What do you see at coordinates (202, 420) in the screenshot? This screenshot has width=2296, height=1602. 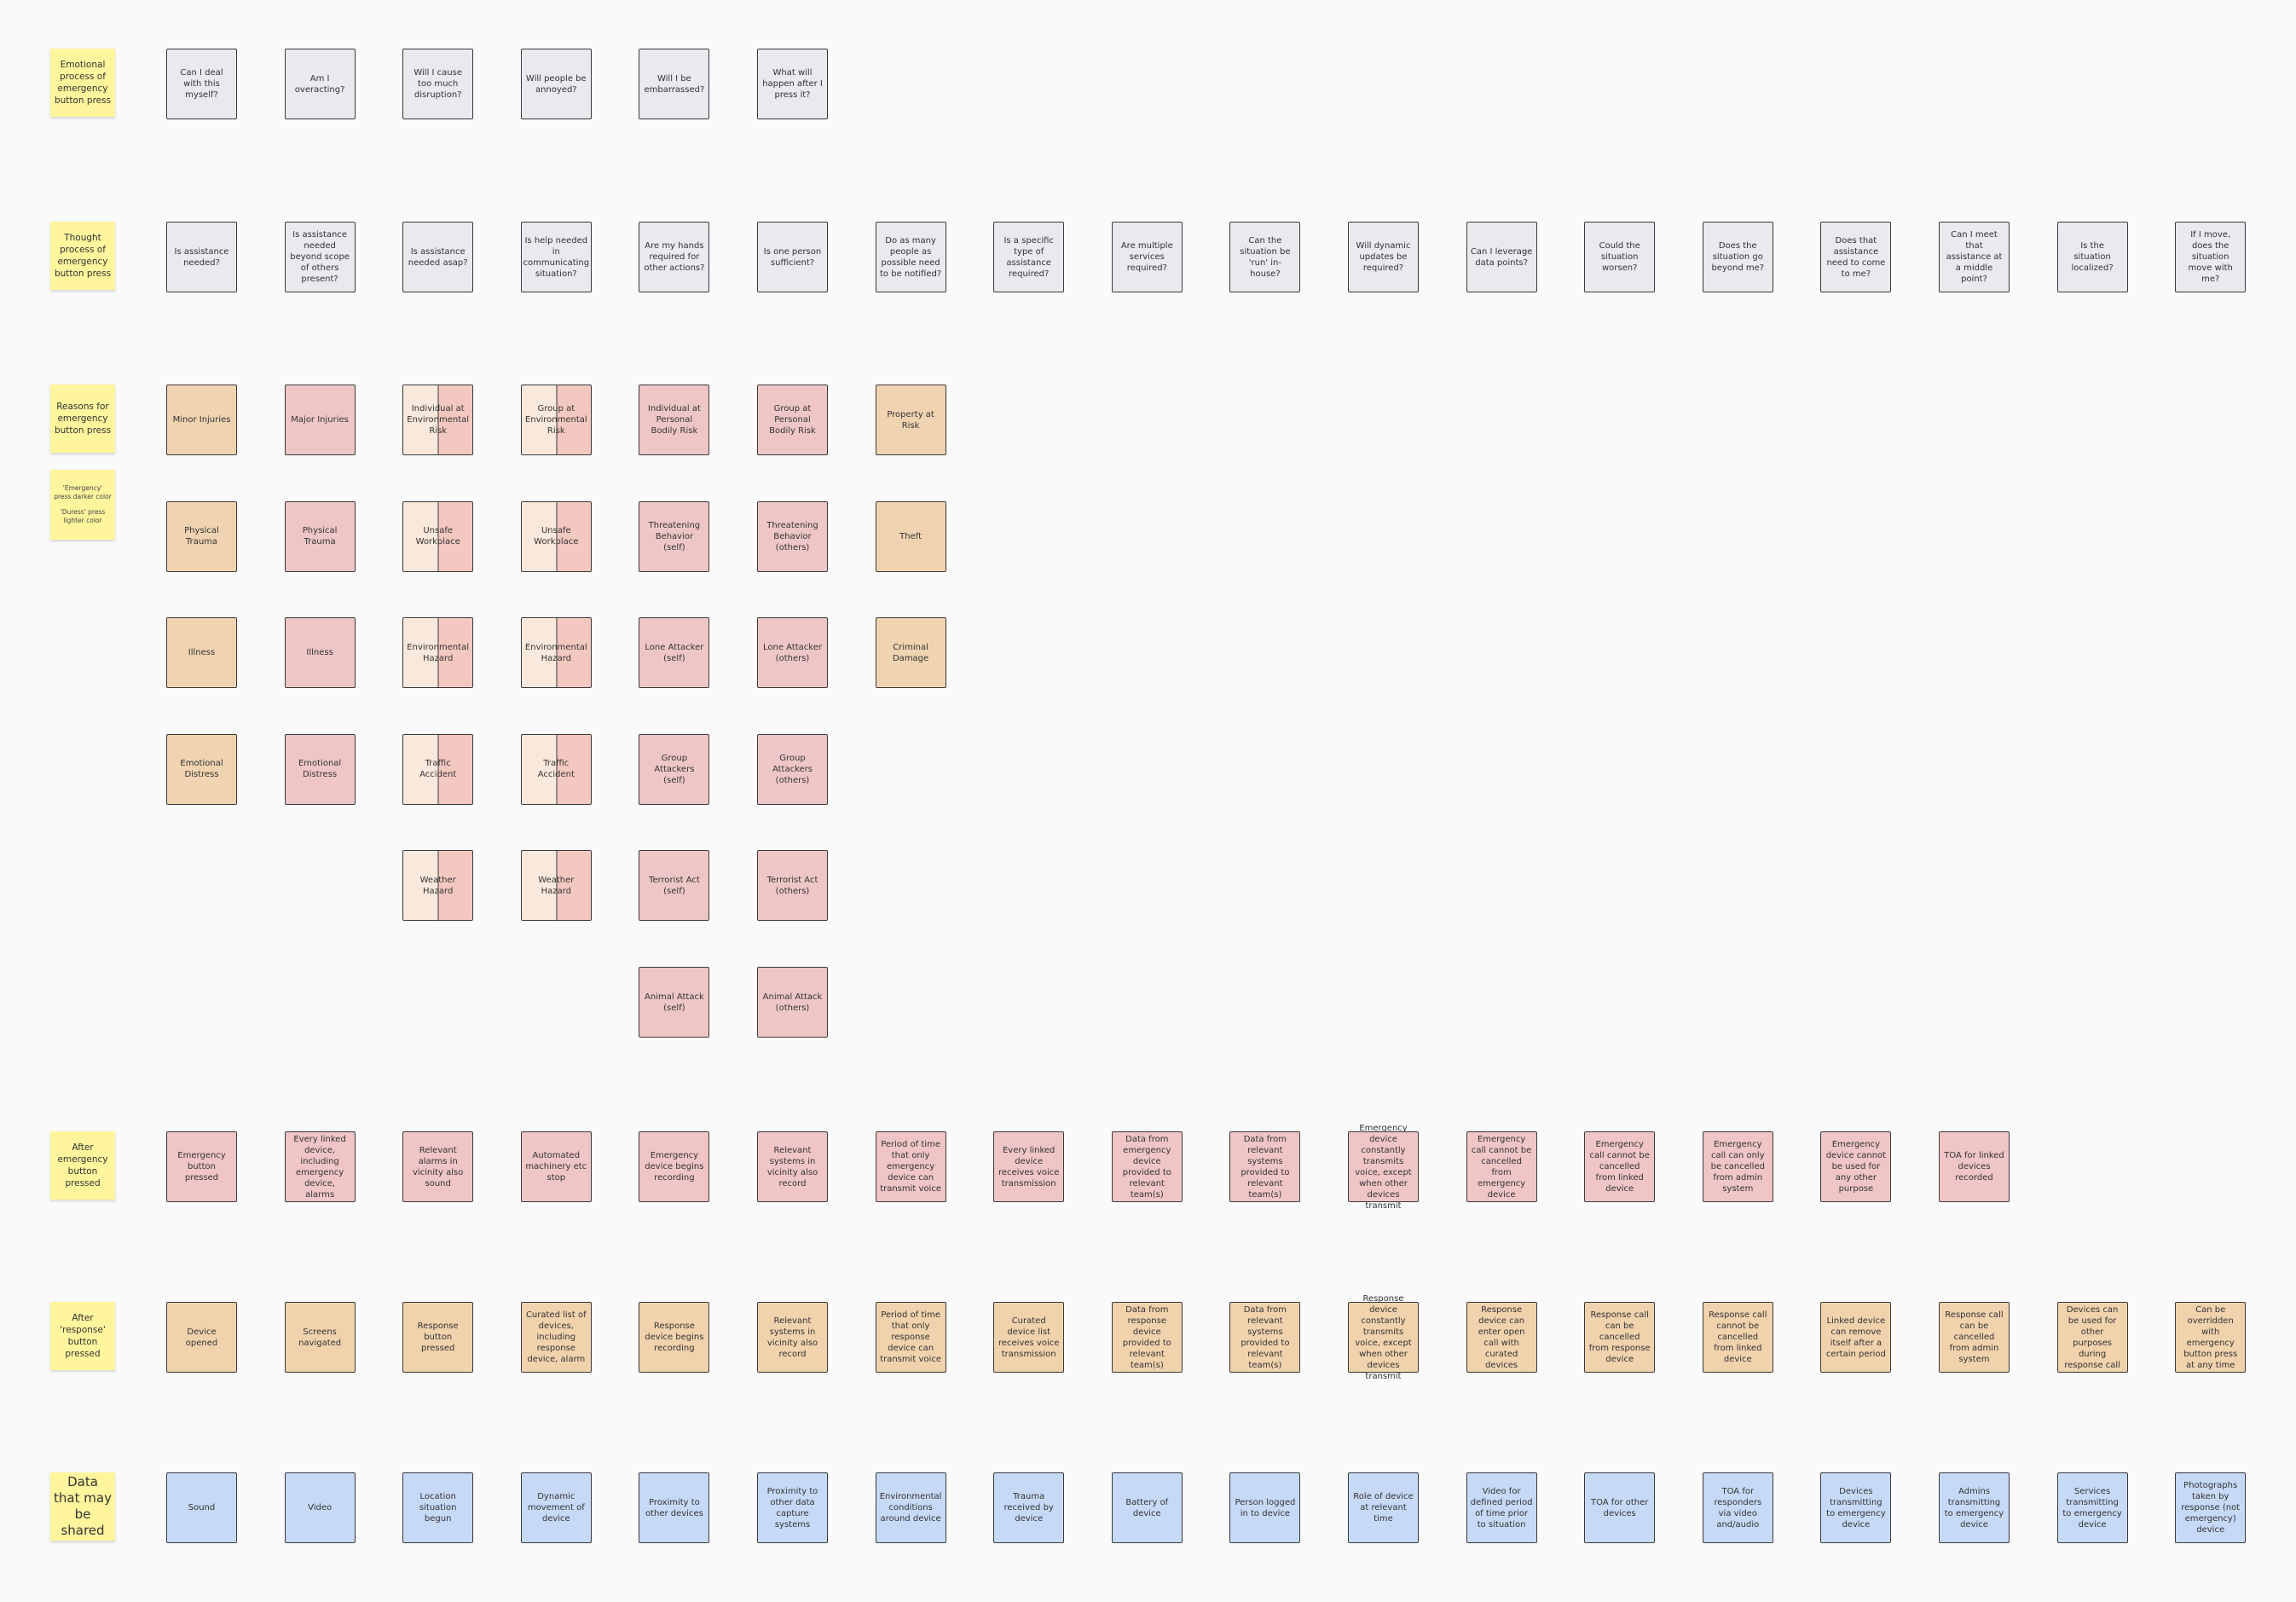 I see `sticky-card: Minor Injuries` at bounding box center [202, 420].